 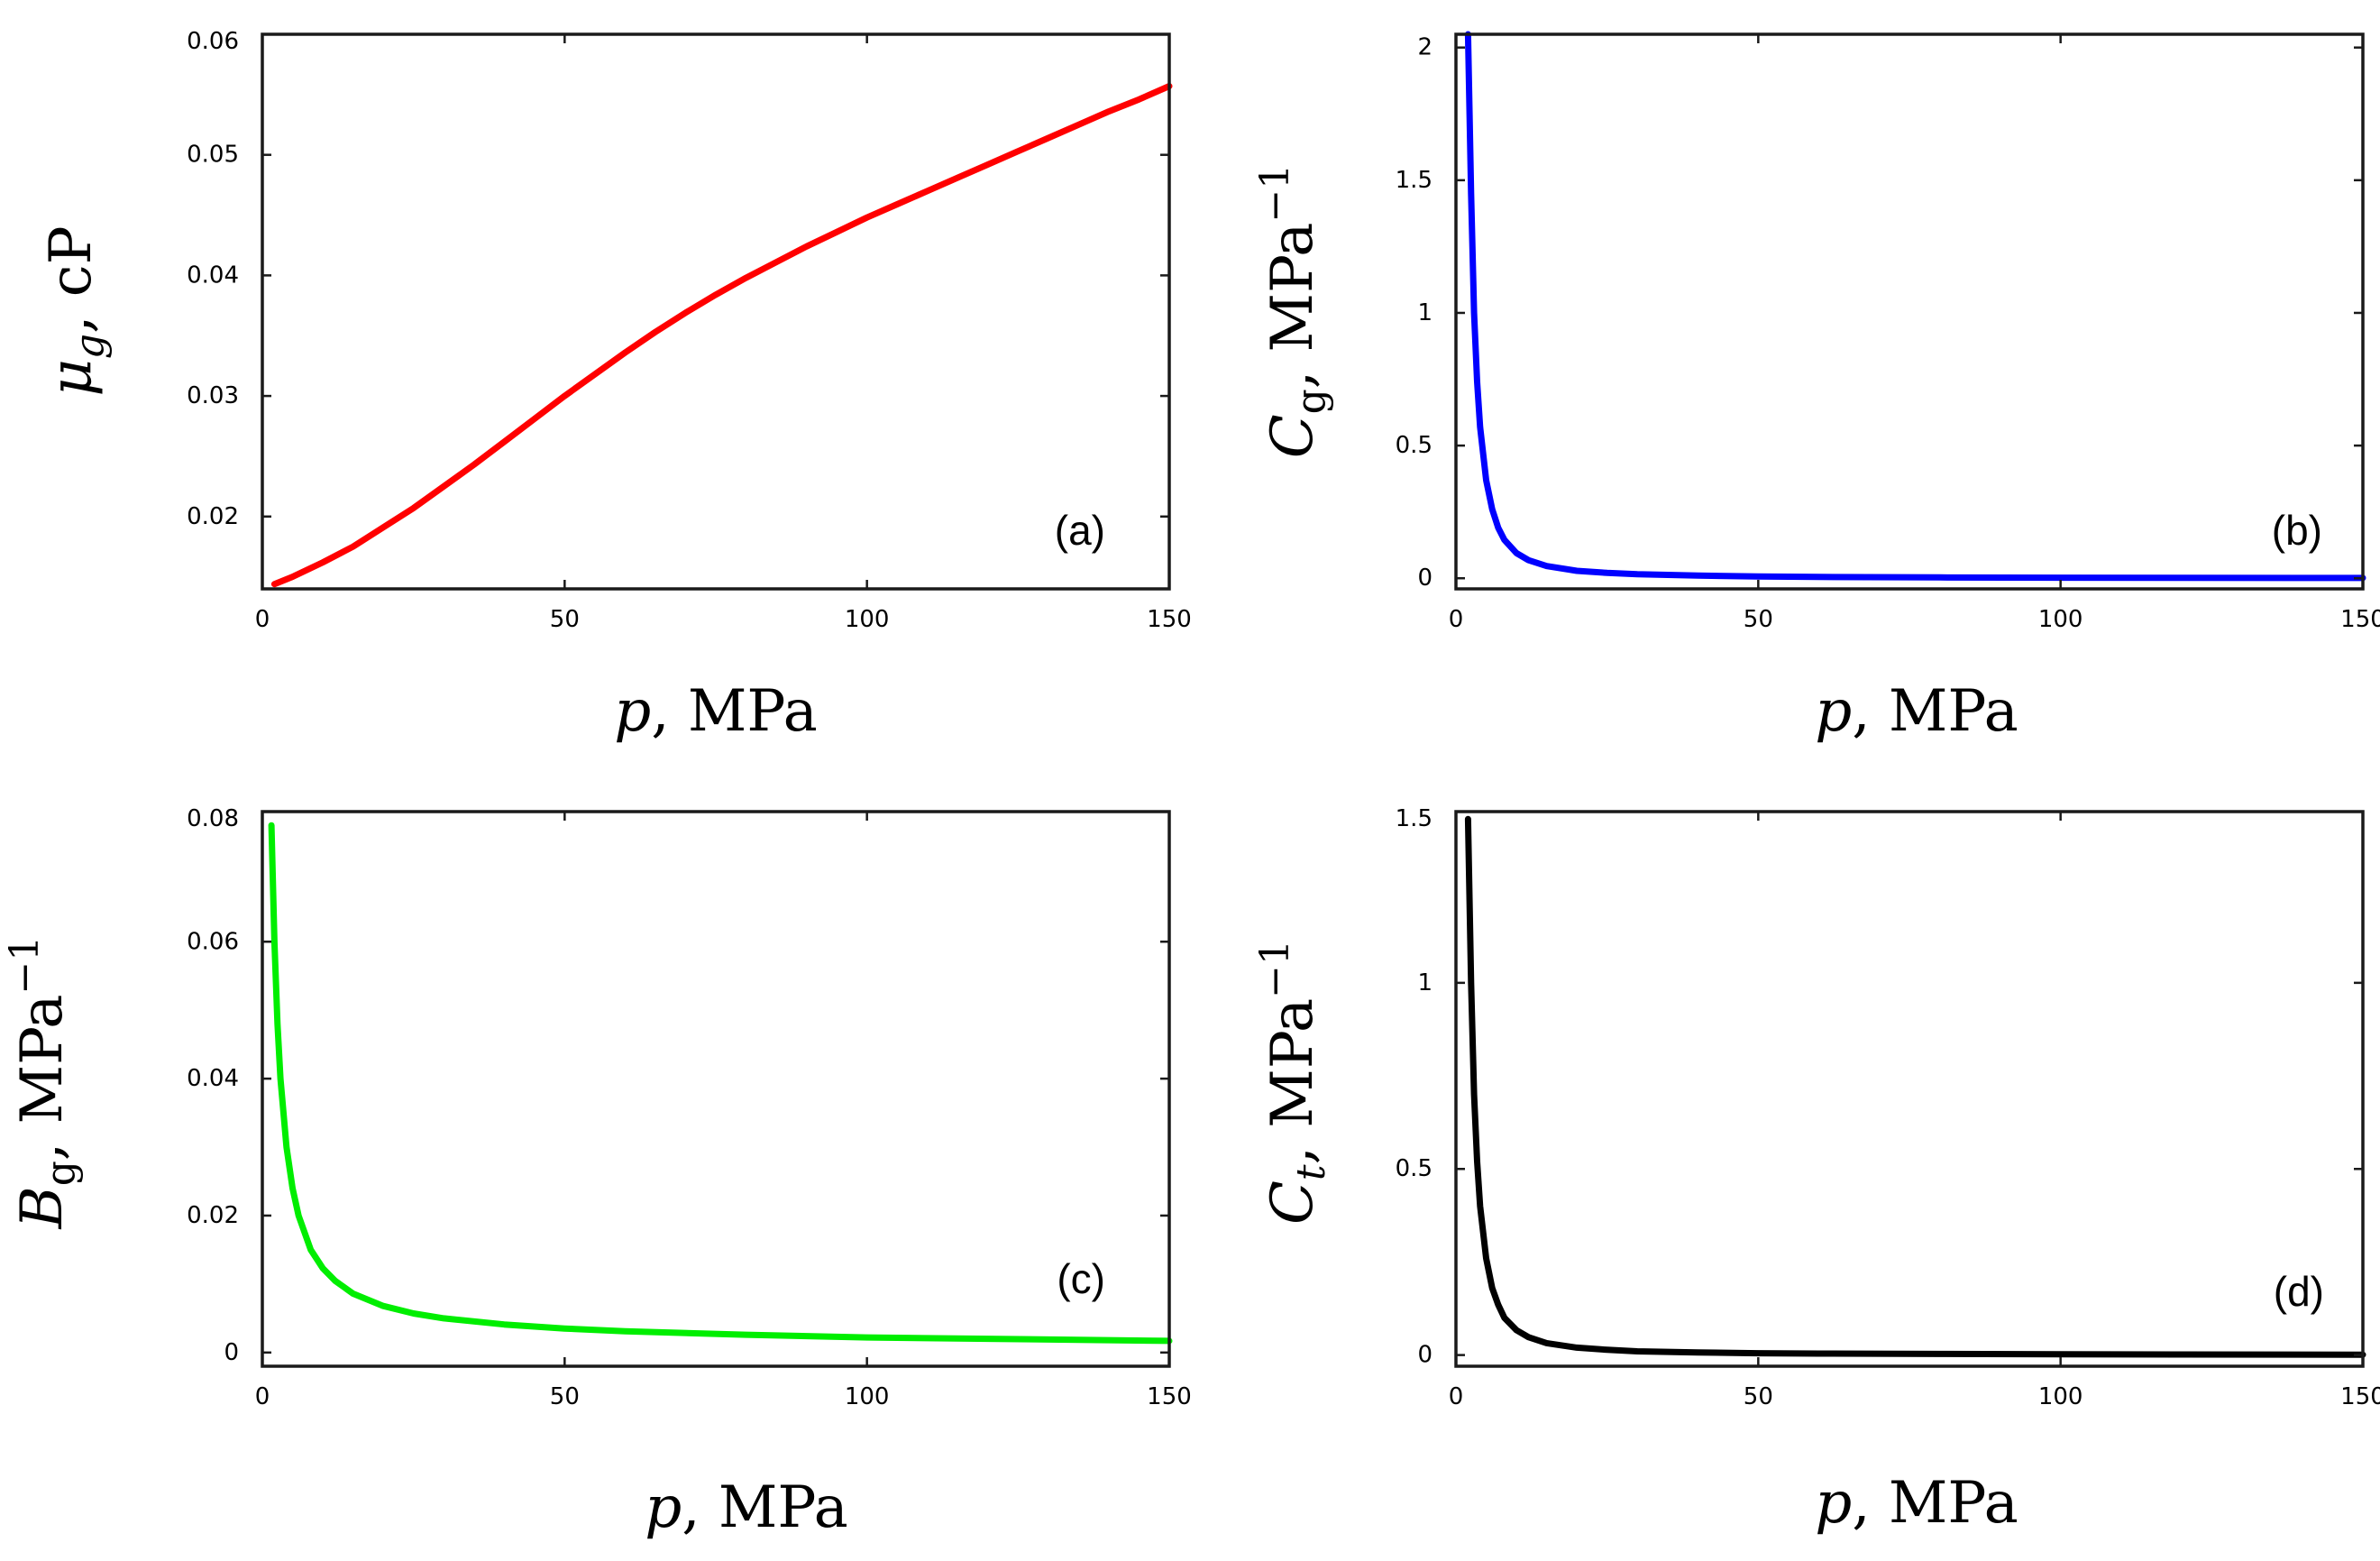 I want to click on panel-c-xlabel: p, MPa, so click(x=746, y=1507).